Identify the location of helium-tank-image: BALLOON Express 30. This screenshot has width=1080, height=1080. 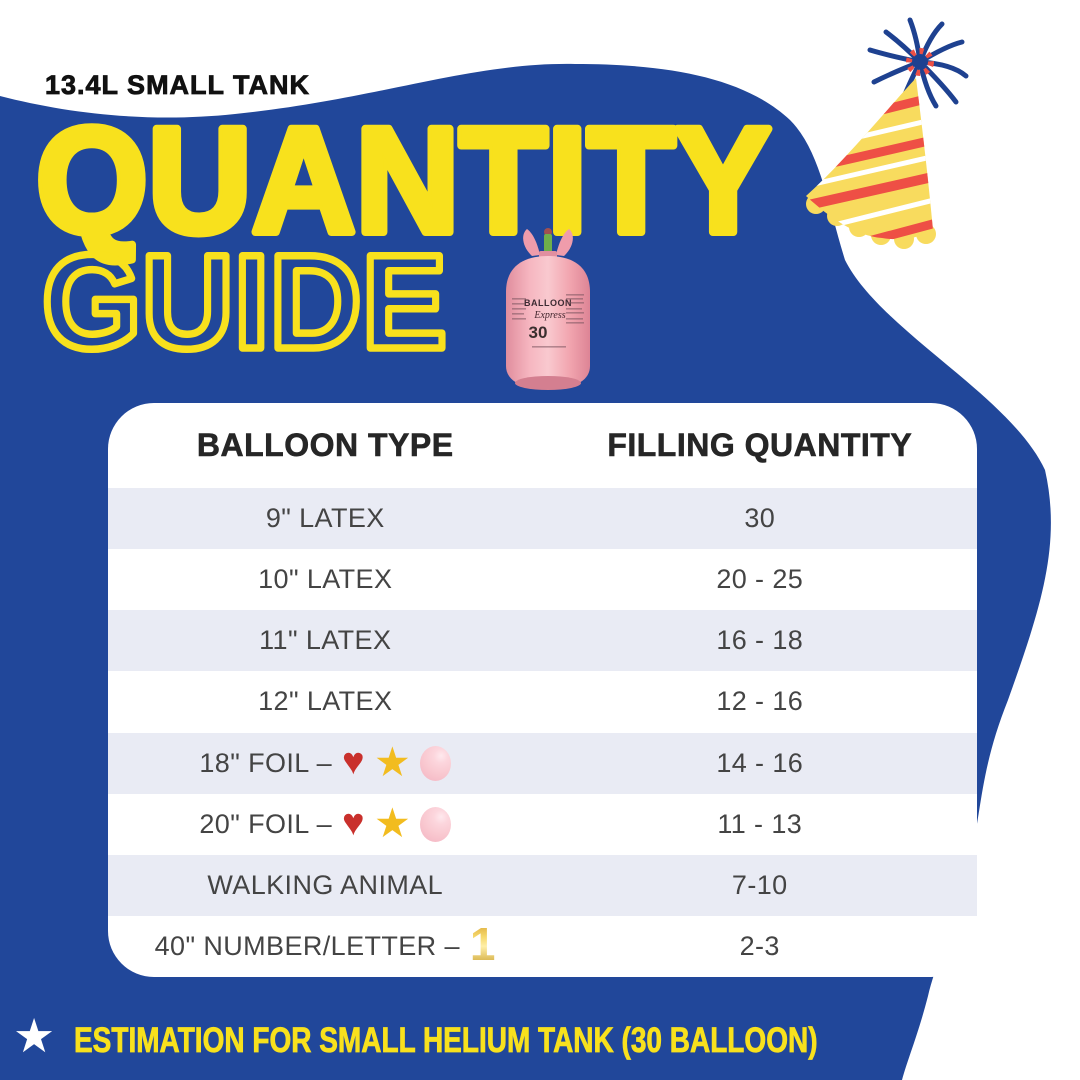
(548, 309).